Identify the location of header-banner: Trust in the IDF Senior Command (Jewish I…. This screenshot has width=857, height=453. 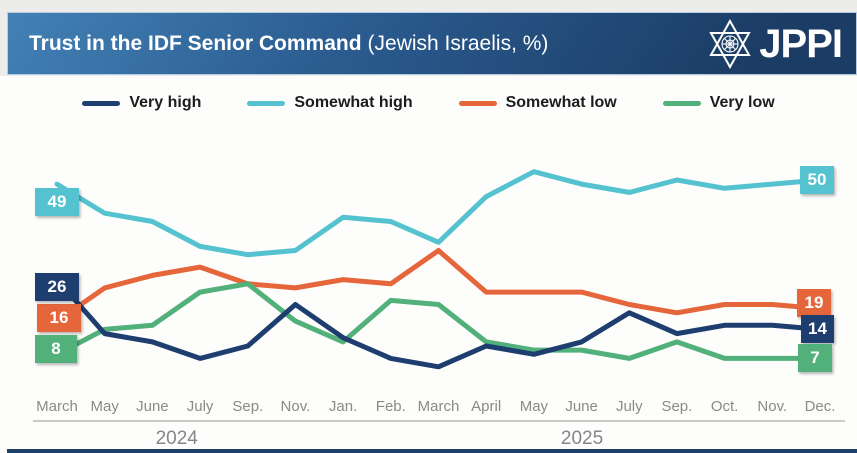
(432, 43).